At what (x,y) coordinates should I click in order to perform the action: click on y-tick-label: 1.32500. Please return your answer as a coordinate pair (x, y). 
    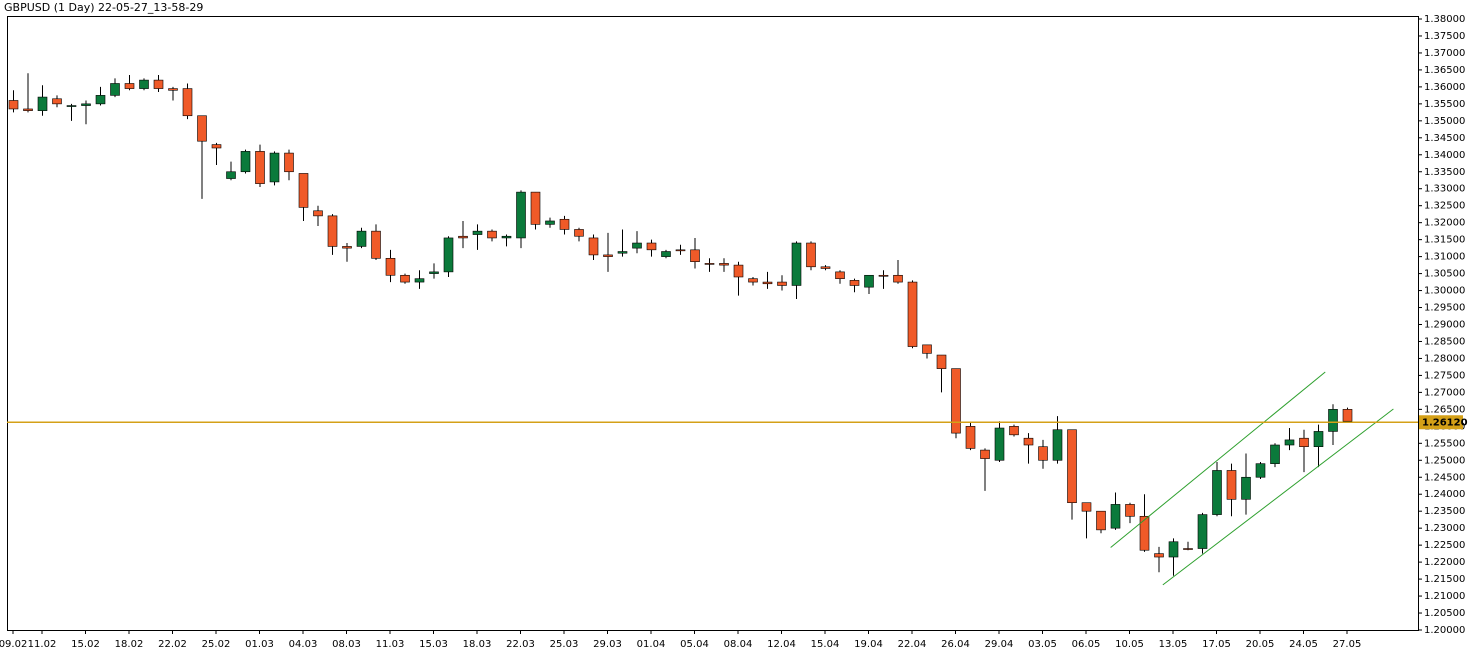
    Looking at the image, I should click on (1444, 206).